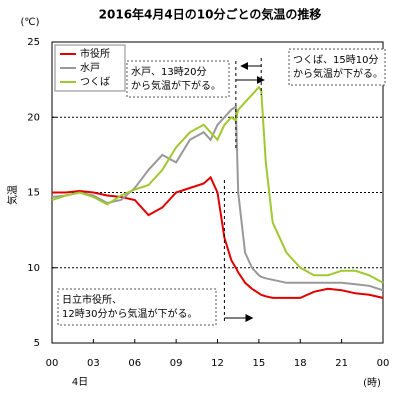  What do you see at coordinates (29, 22) in the screenshot?
I see `y-unit: (℃)` at bounding box center [29, 22].